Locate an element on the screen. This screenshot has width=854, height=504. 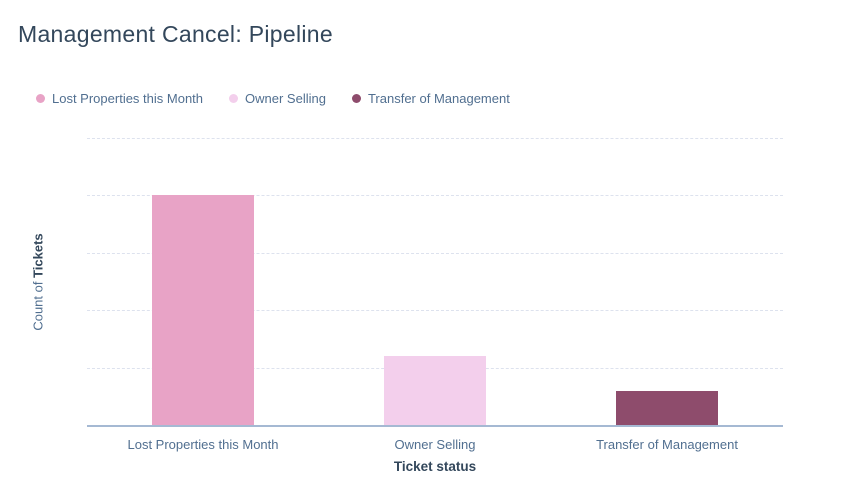
legend-item-transfer-of-management: Transfer of Management is located at coordinates (430, 98).